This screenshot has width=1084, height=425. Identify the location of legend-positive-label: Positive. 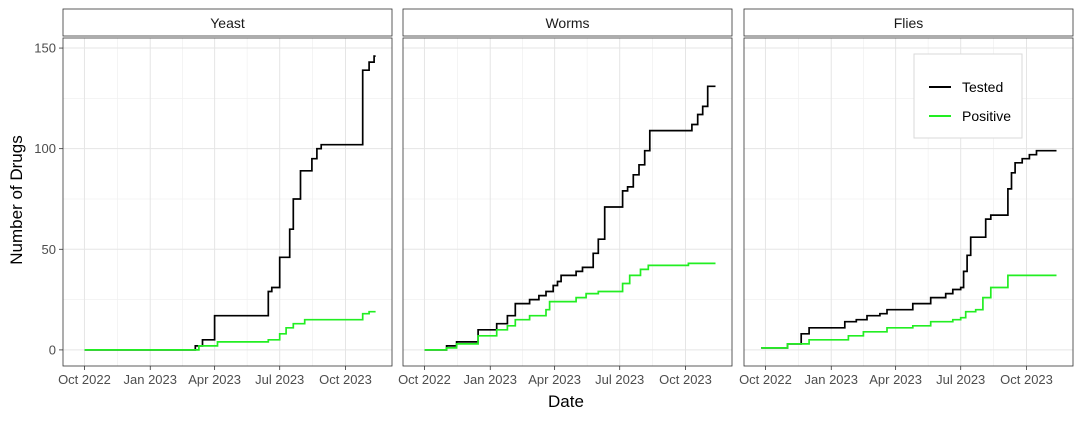
(986, 116).